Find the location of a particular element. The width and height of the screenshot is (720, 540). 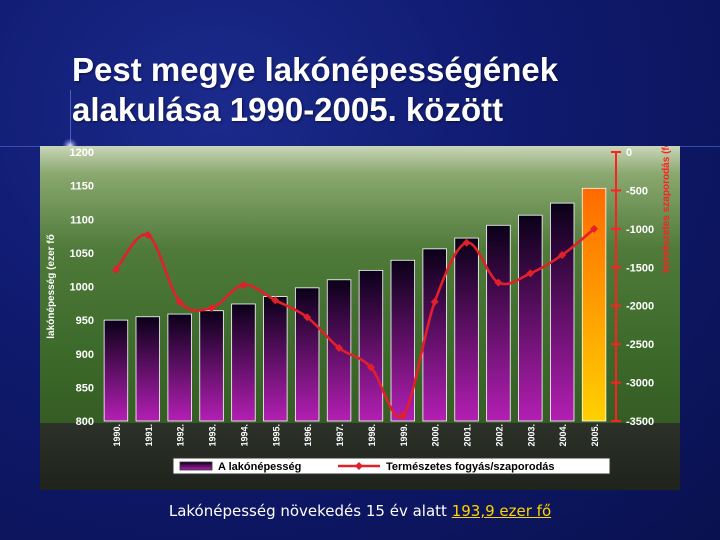

x-tick-label: 1999. is located at coordinates (404, 435).